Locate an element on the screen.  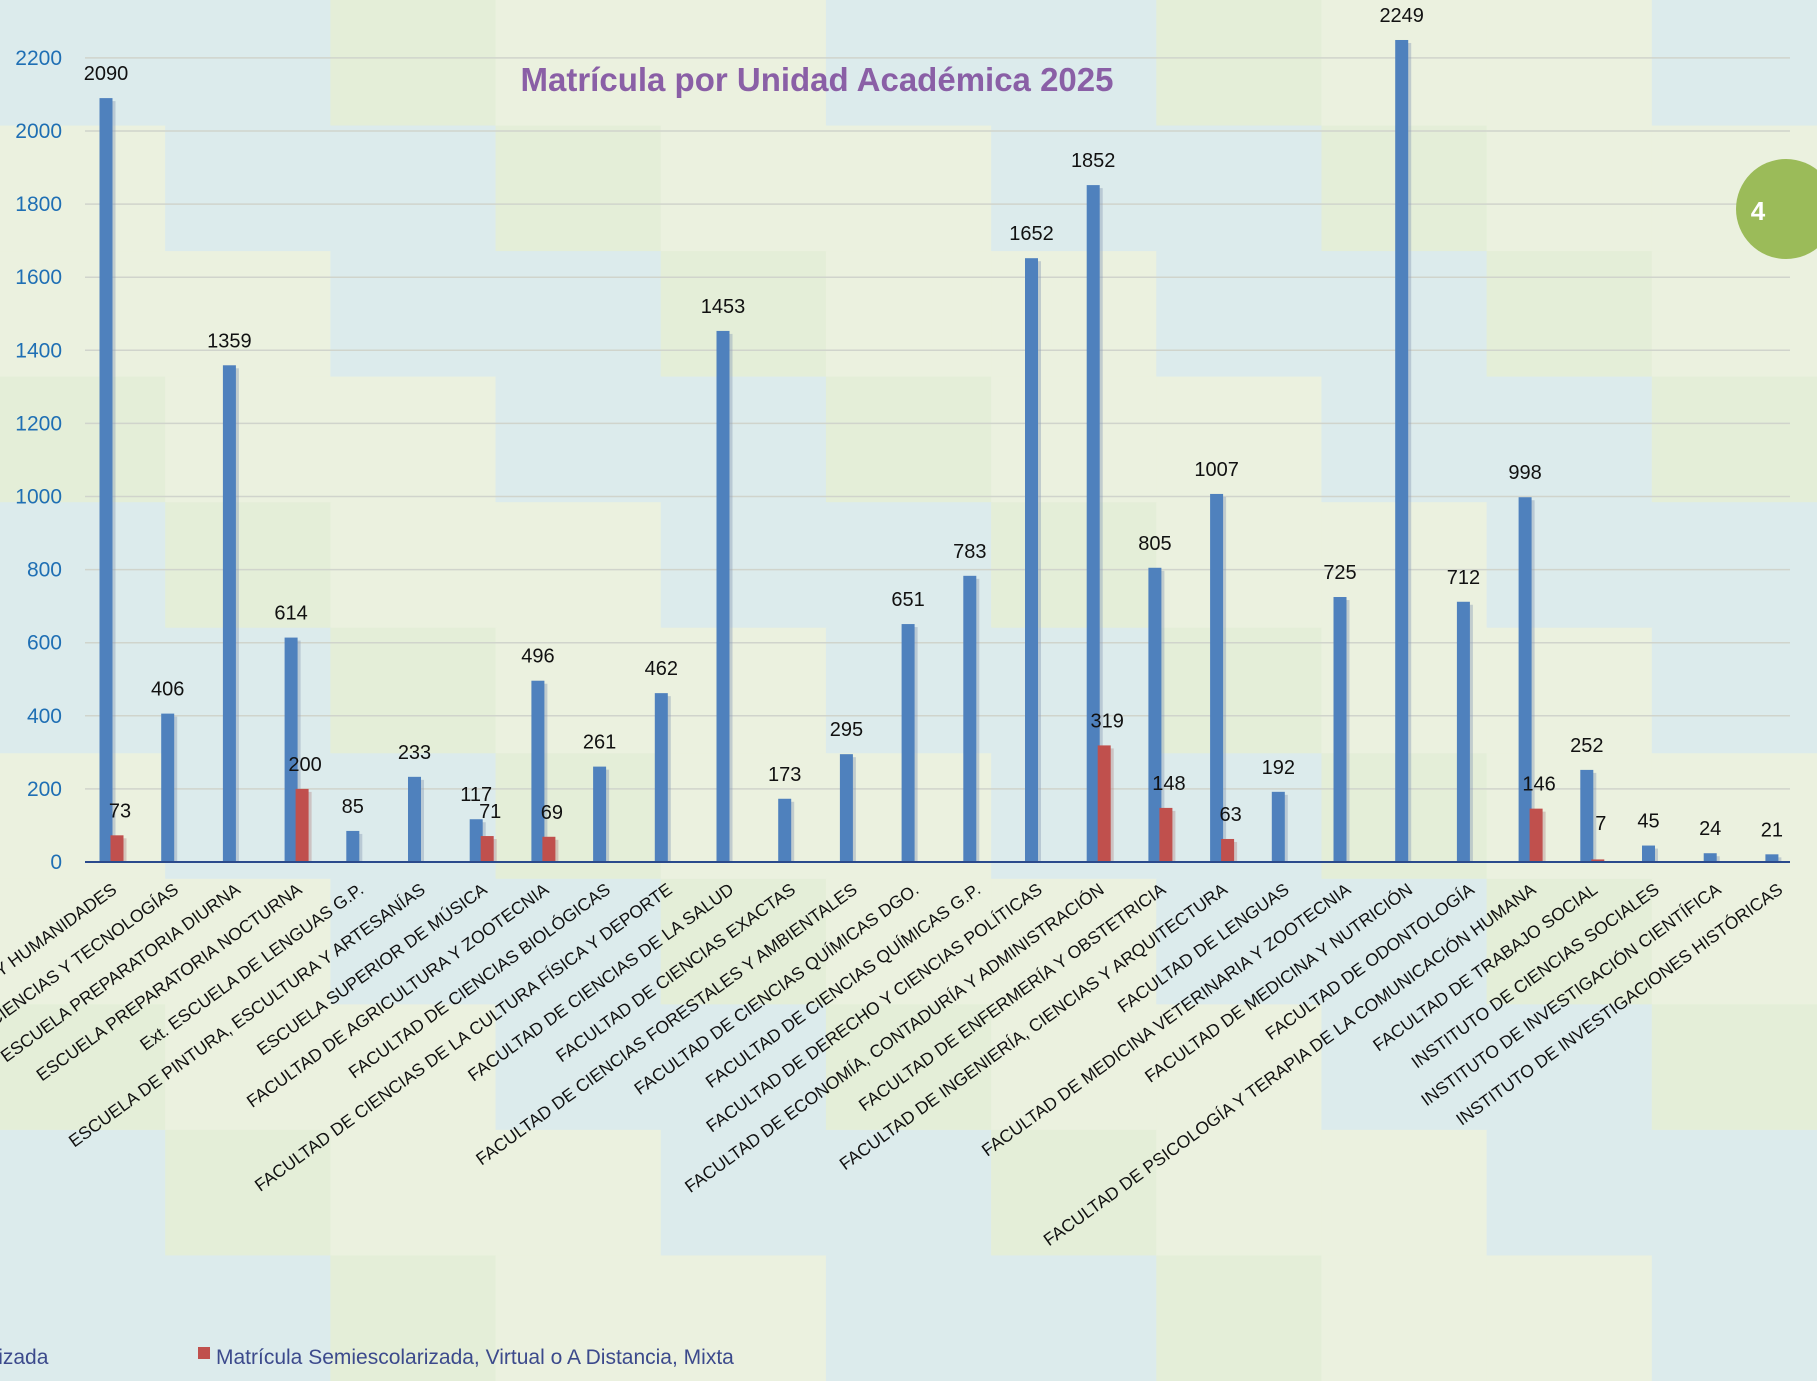
data-label-escolarizada: 1007 is located at coordinates (1216, 470).